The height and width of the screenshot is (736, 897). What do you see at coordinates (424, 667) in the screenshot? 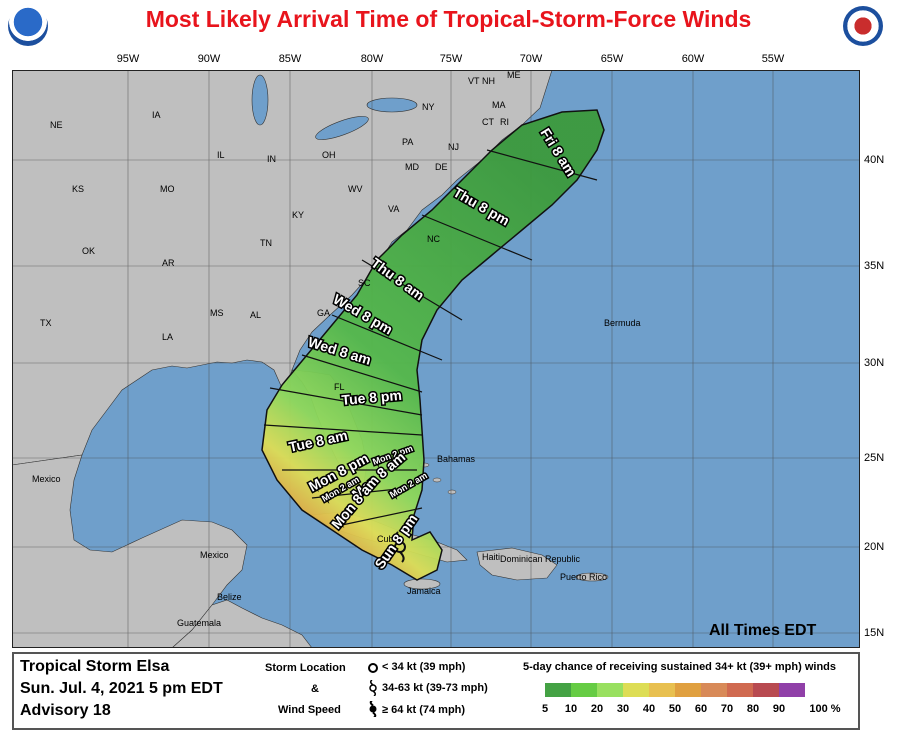
I see `legend-low: < 34 kt (39 mph)` at bounding box center [424, 667].